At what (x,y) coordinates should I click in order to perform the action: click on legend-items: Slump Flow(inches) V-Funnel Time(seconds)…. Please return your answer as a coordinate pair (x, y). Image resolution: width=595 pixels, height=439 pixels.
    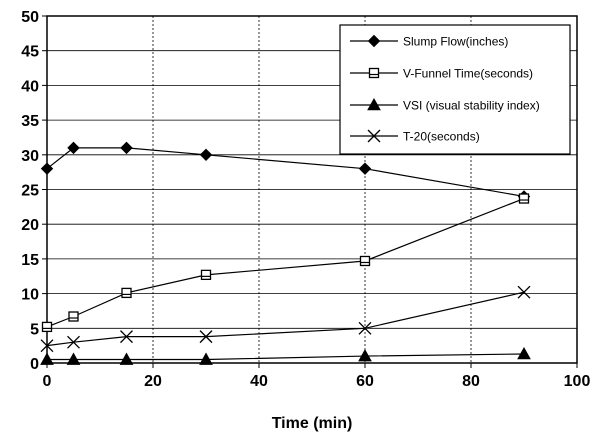
    Looking at the image, I should click on (445, 89).